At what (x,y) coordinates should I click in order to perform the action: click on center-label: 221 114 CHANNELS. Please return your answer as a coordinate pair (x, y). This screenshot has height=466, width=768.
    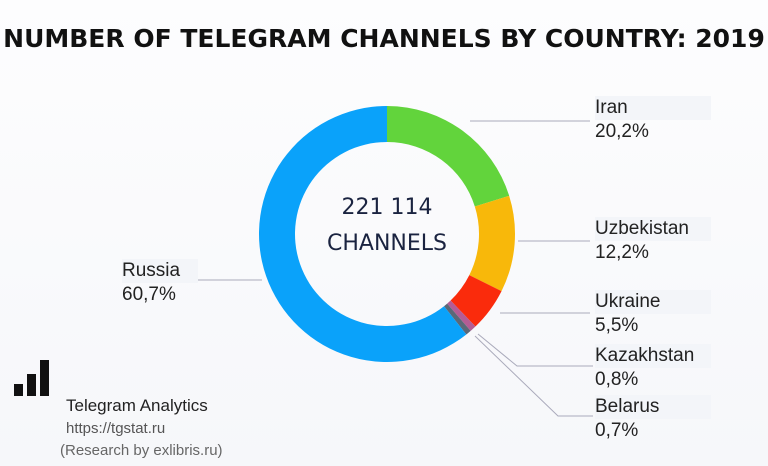
    Looking at the image, I should click on (387, 226).